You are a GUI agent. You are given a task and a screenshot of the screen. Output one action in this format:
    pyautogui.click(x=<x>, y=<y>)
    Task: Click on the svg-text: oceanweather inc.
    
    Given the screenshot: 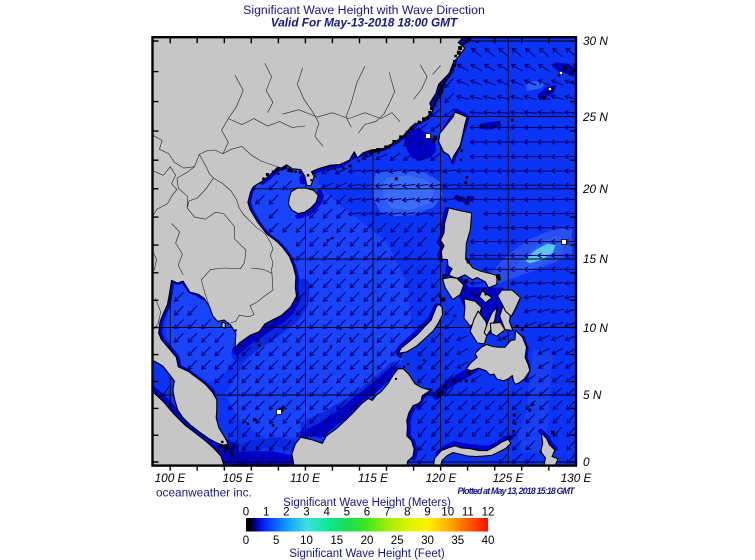 What is the action you would take?
    pyautogui.click(x=204, y=492)
    